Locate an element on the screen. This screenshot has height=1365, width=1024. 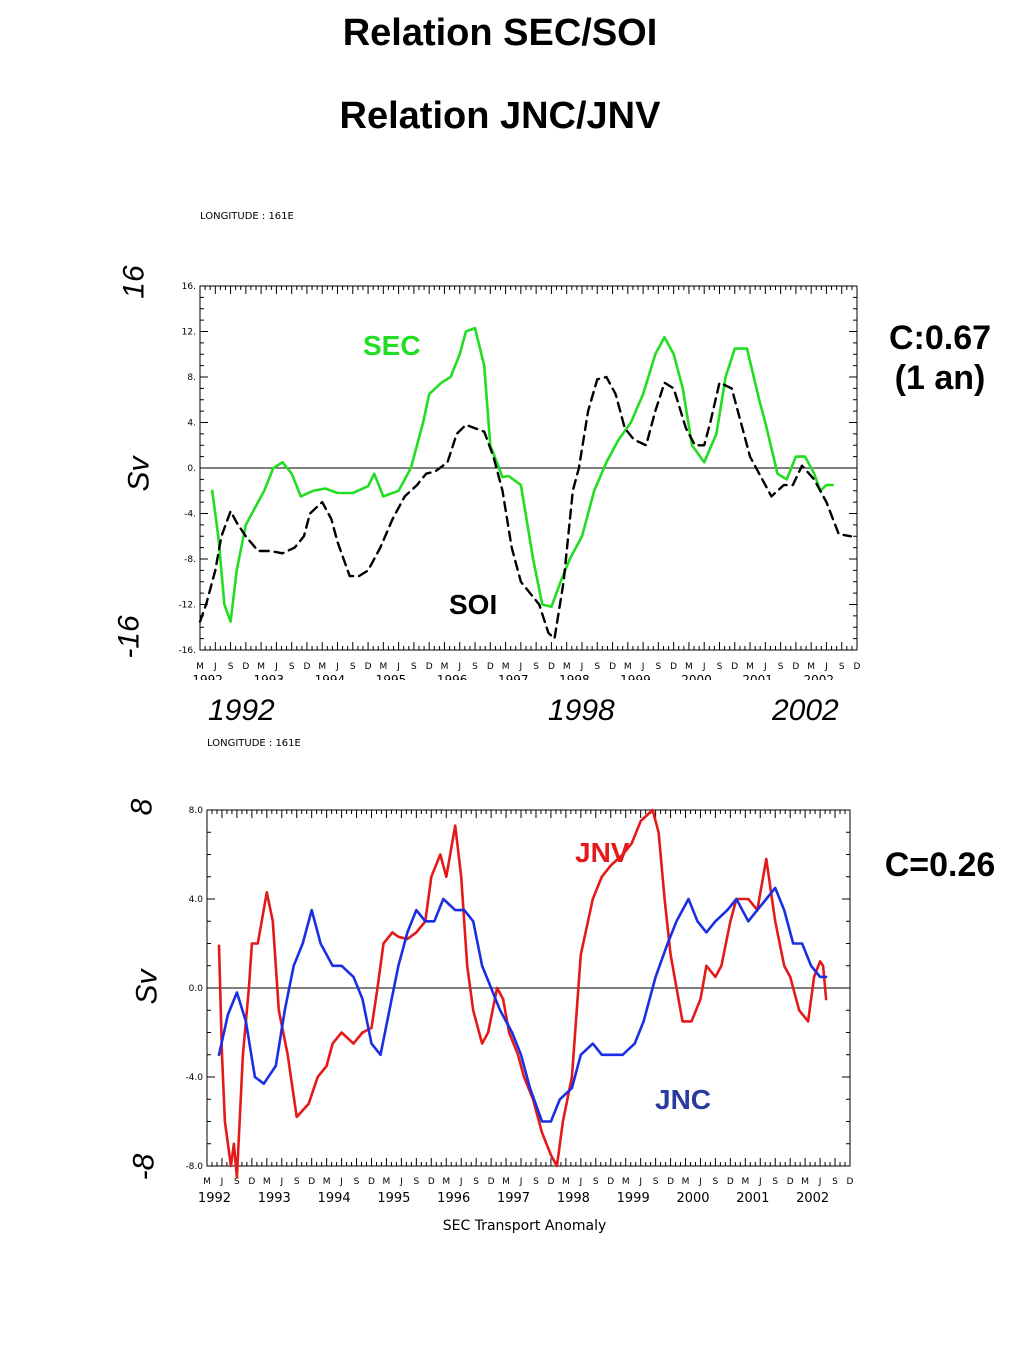
chart2-year-label: 2000 is located at coordinates (692, 1198).